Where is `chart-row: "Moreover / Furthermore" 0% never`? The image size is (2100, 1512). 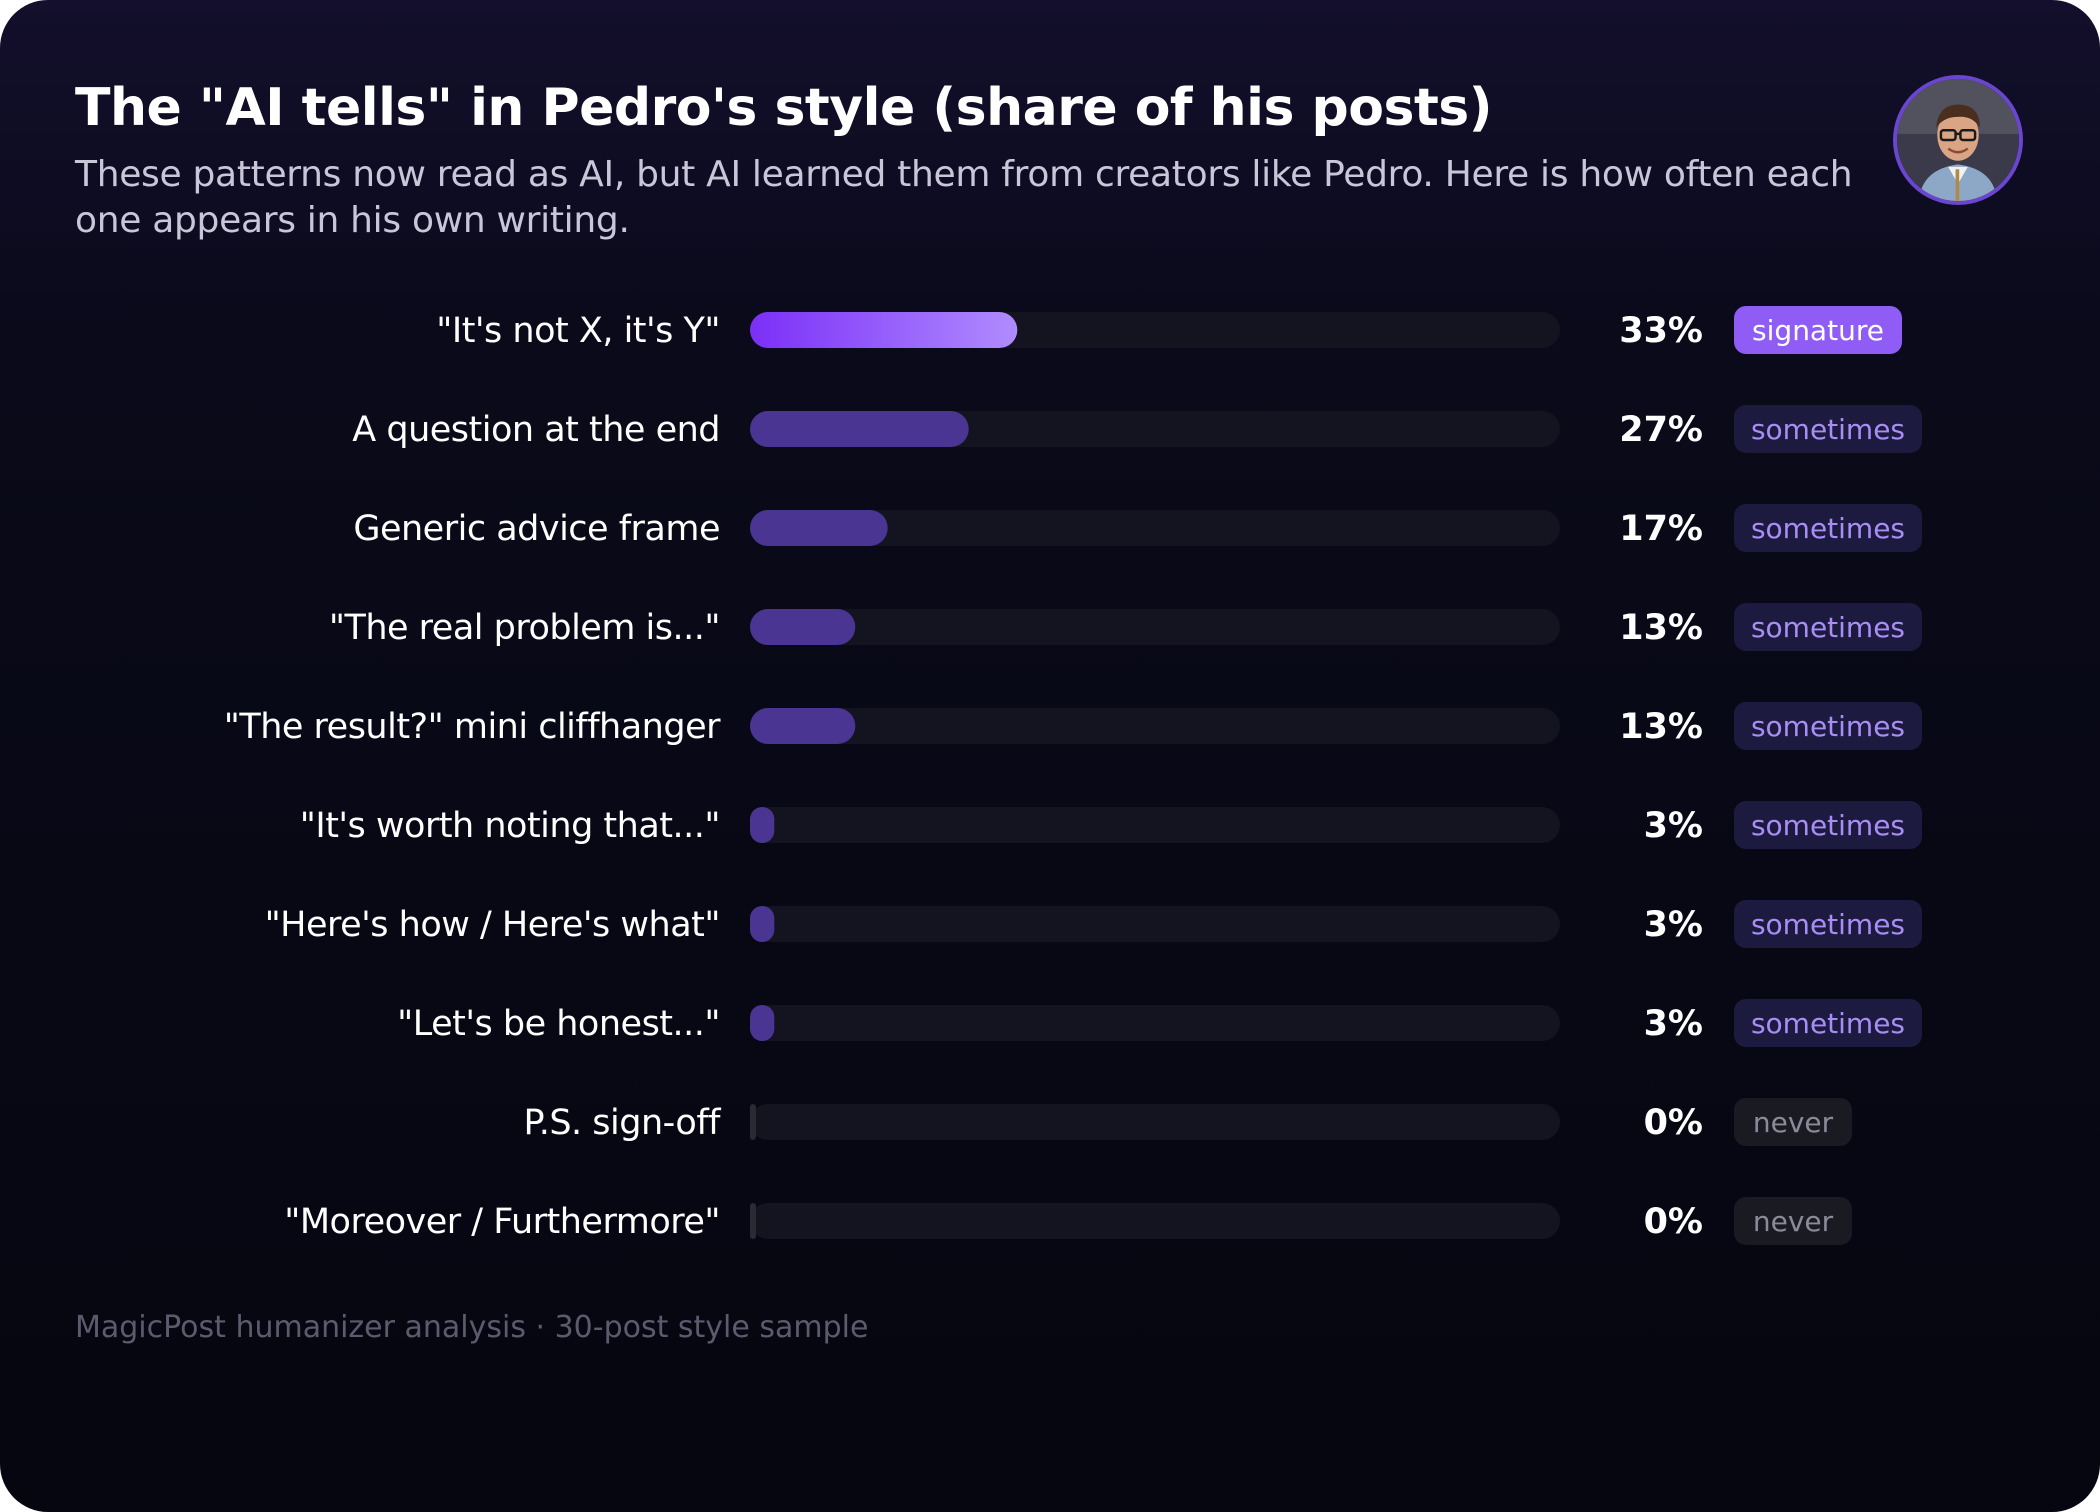 chart-row: "Moreover / Furthermore" 0% never is located at coordinates (1068, 1221).